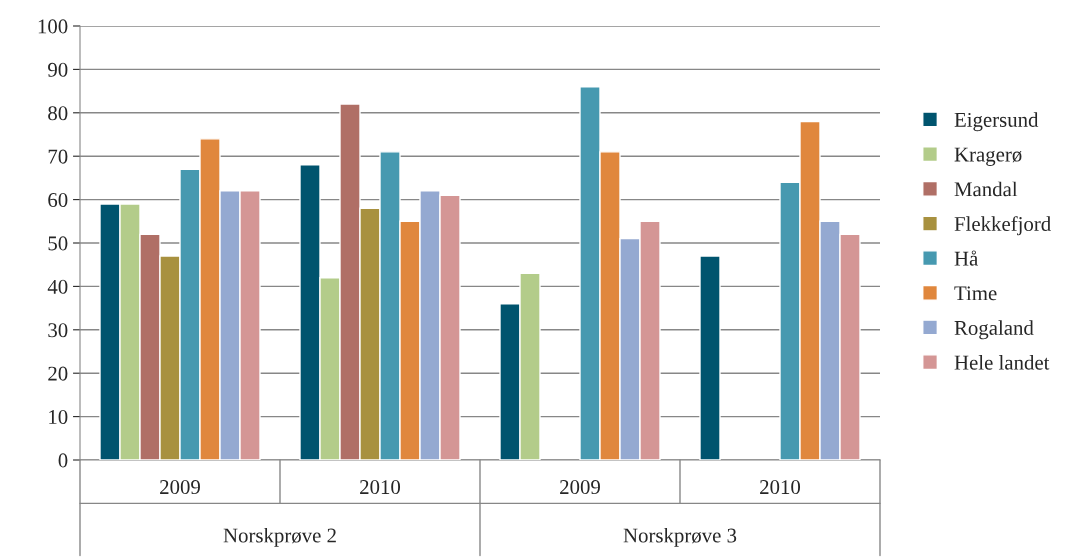 The image size is (1074, 557). What do you see at coordinates (988, 156) in the screenshot?
I see `legend-label: Kragerø` at bounding box center [988, 156].